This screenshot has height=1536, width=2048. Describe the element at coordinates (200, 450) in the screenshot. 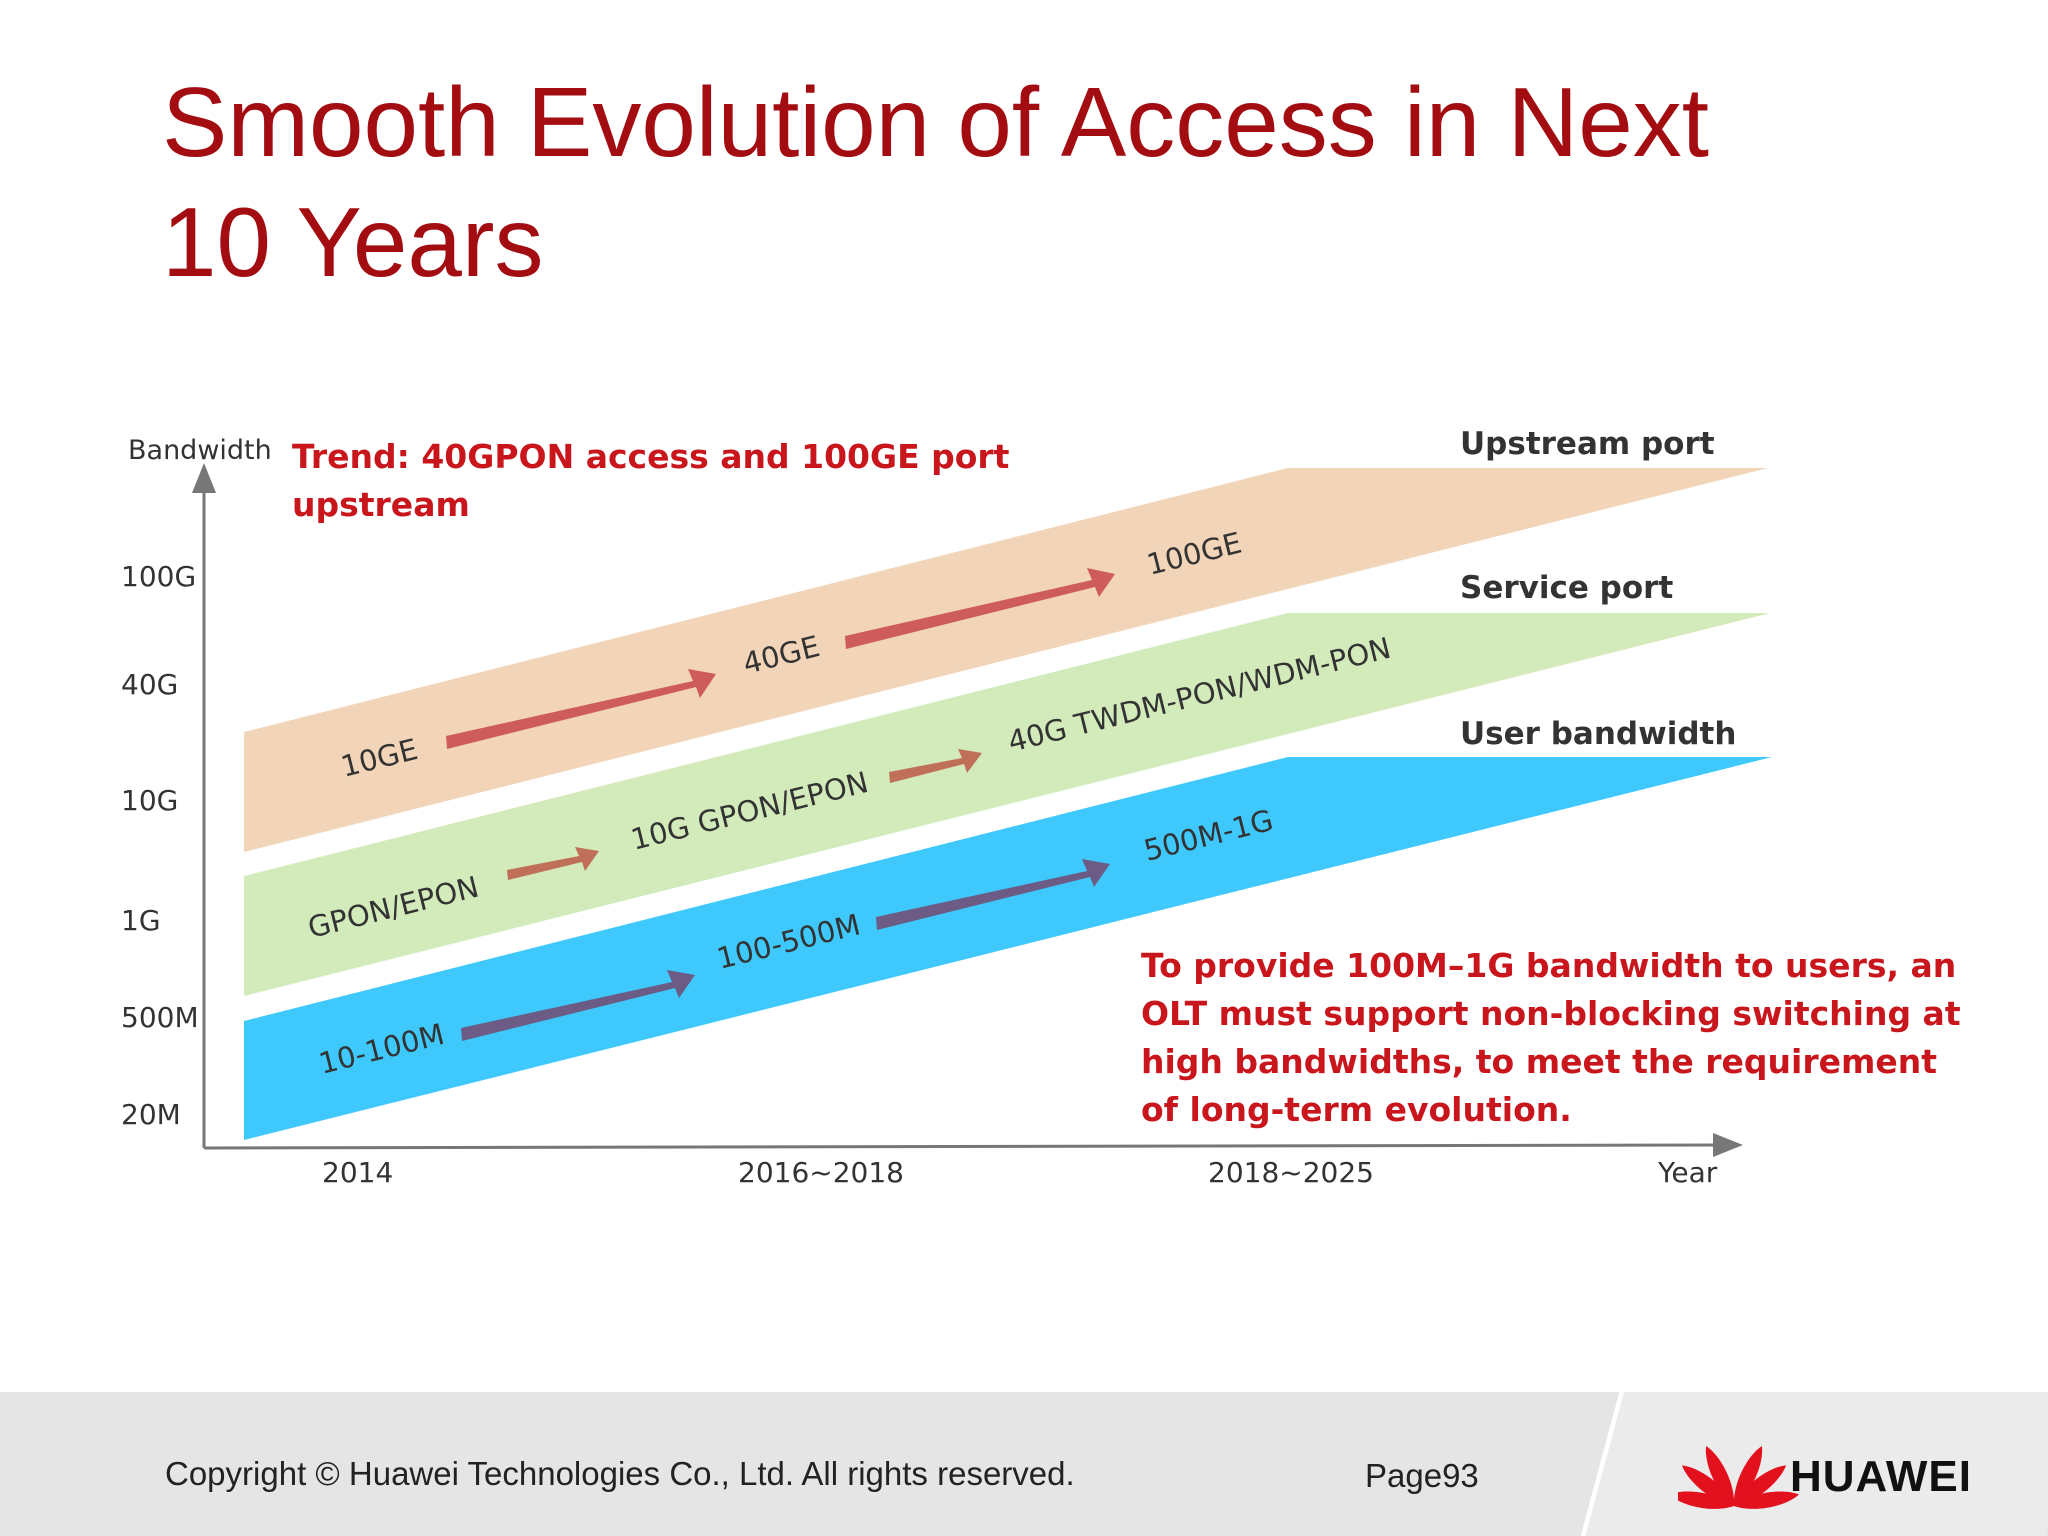

I see `y-axis-label: Bandwidth` at that location.